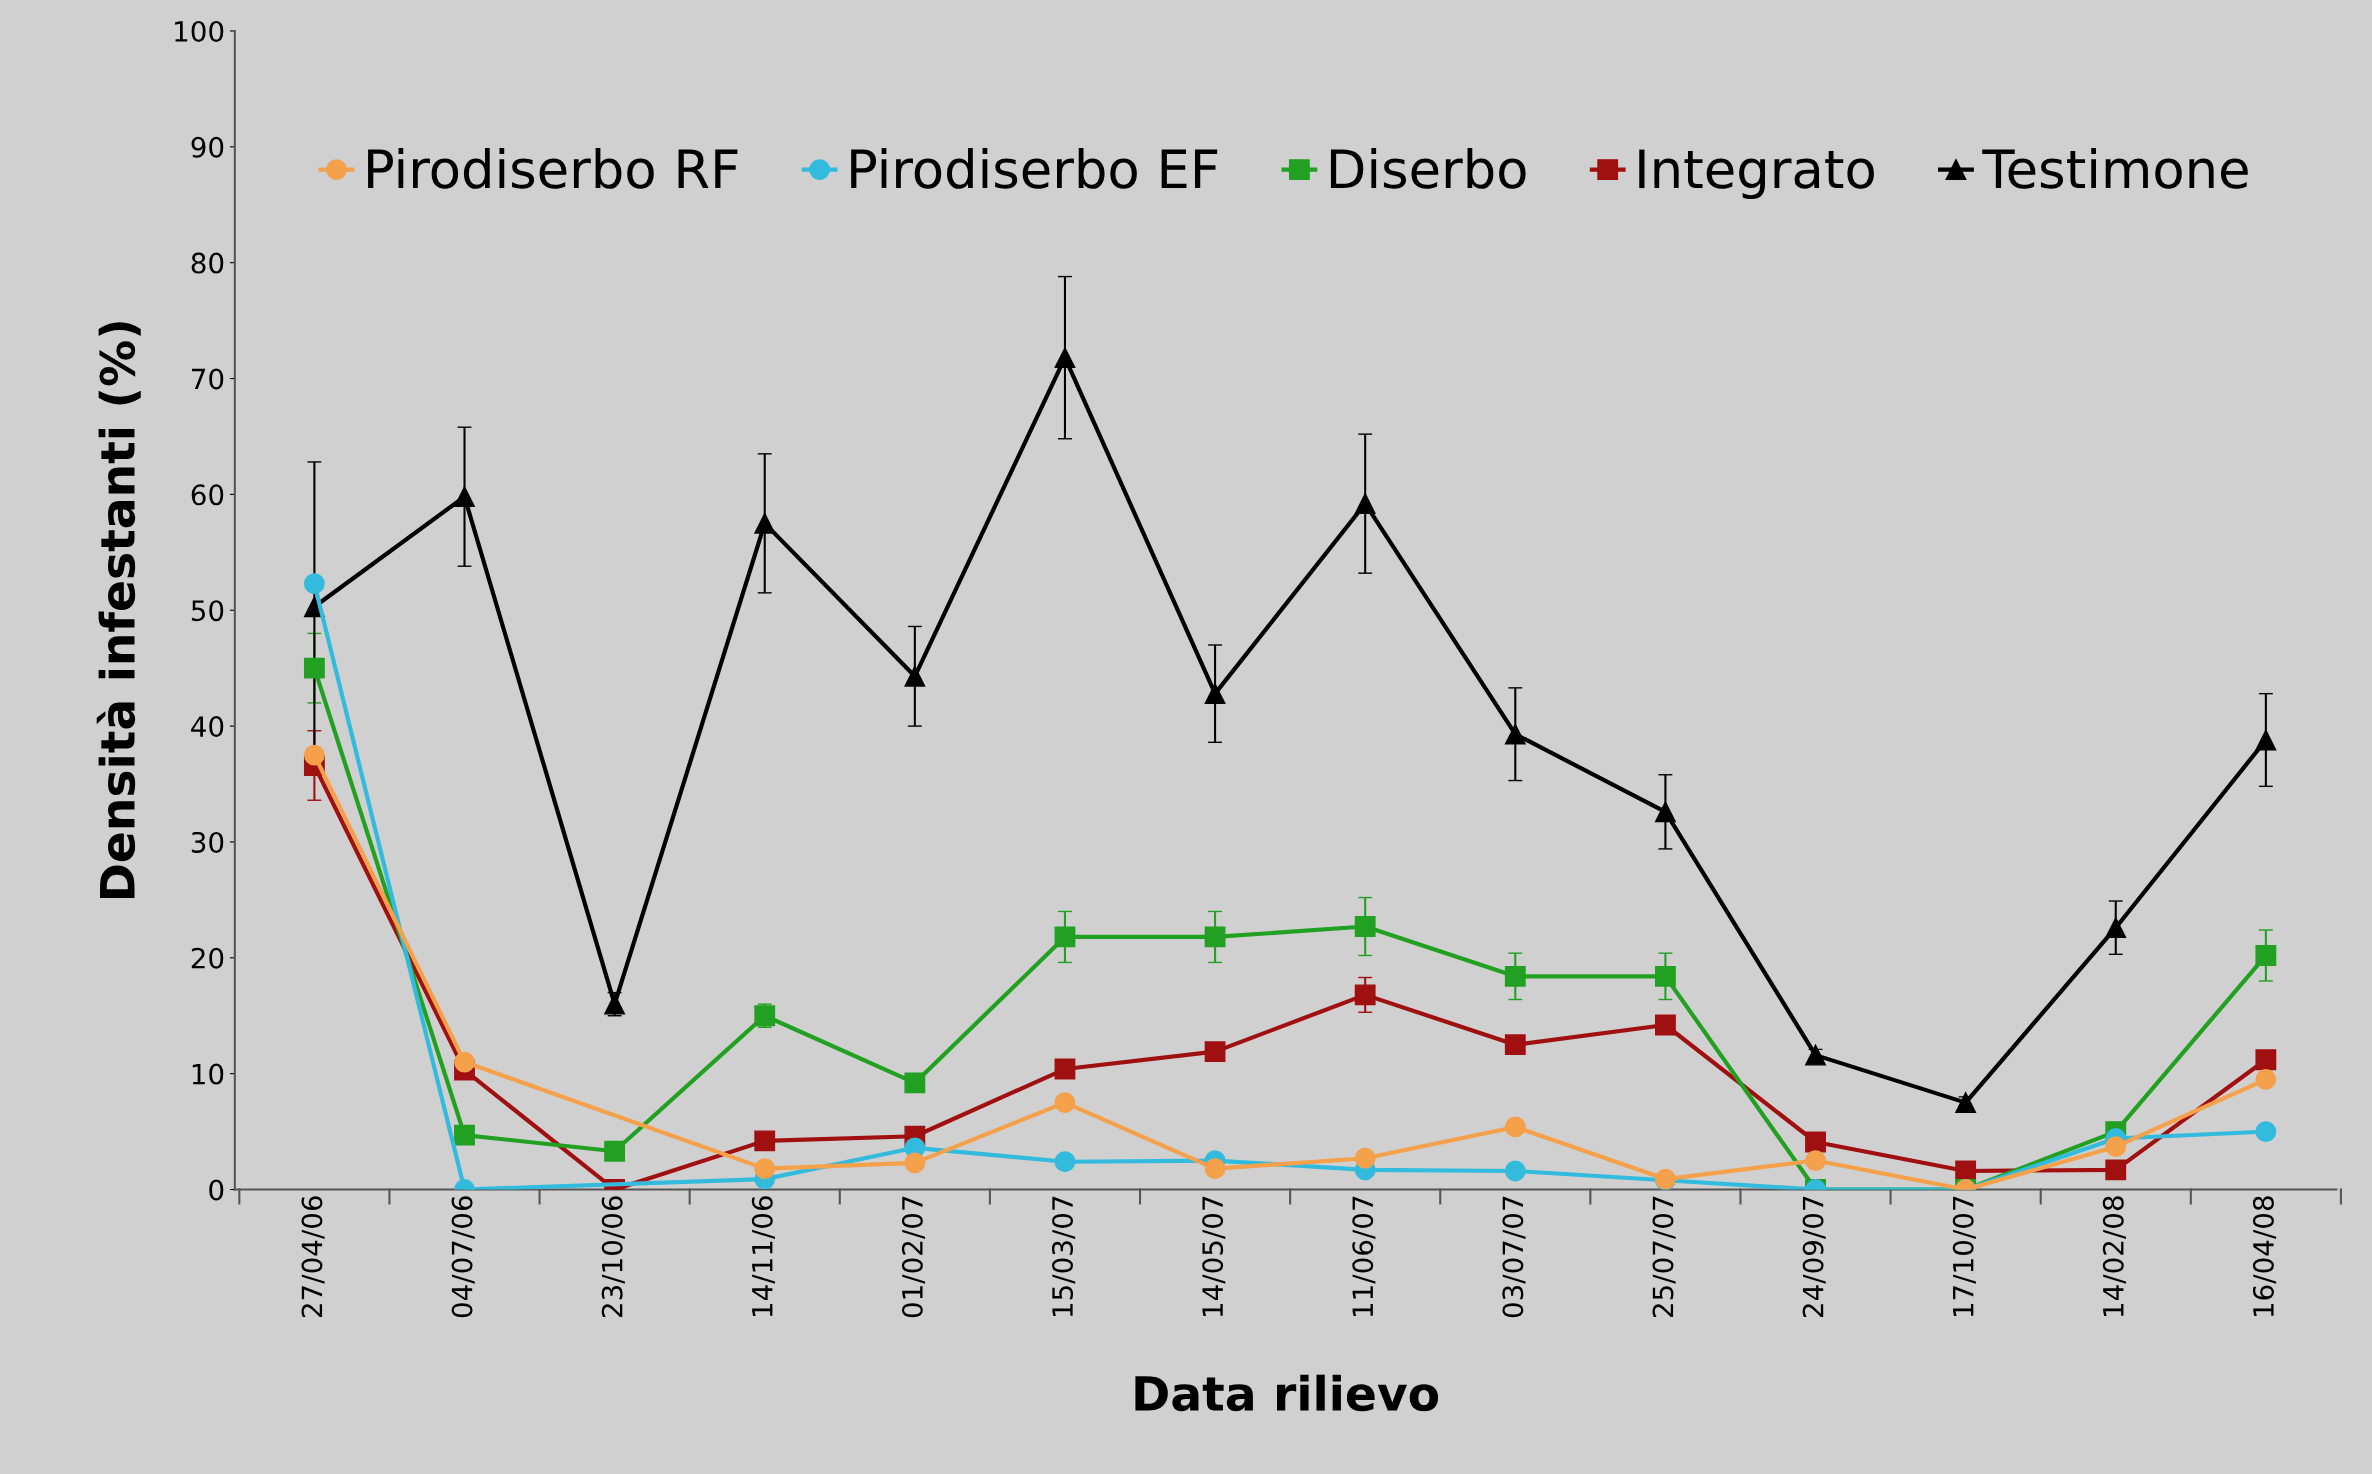 This screenshot has height=1474, width=2372. What do you see at coordinates (207, 727) in the screenshot?
I see `y-tick-label: 40` at bounding box center [207, 727].